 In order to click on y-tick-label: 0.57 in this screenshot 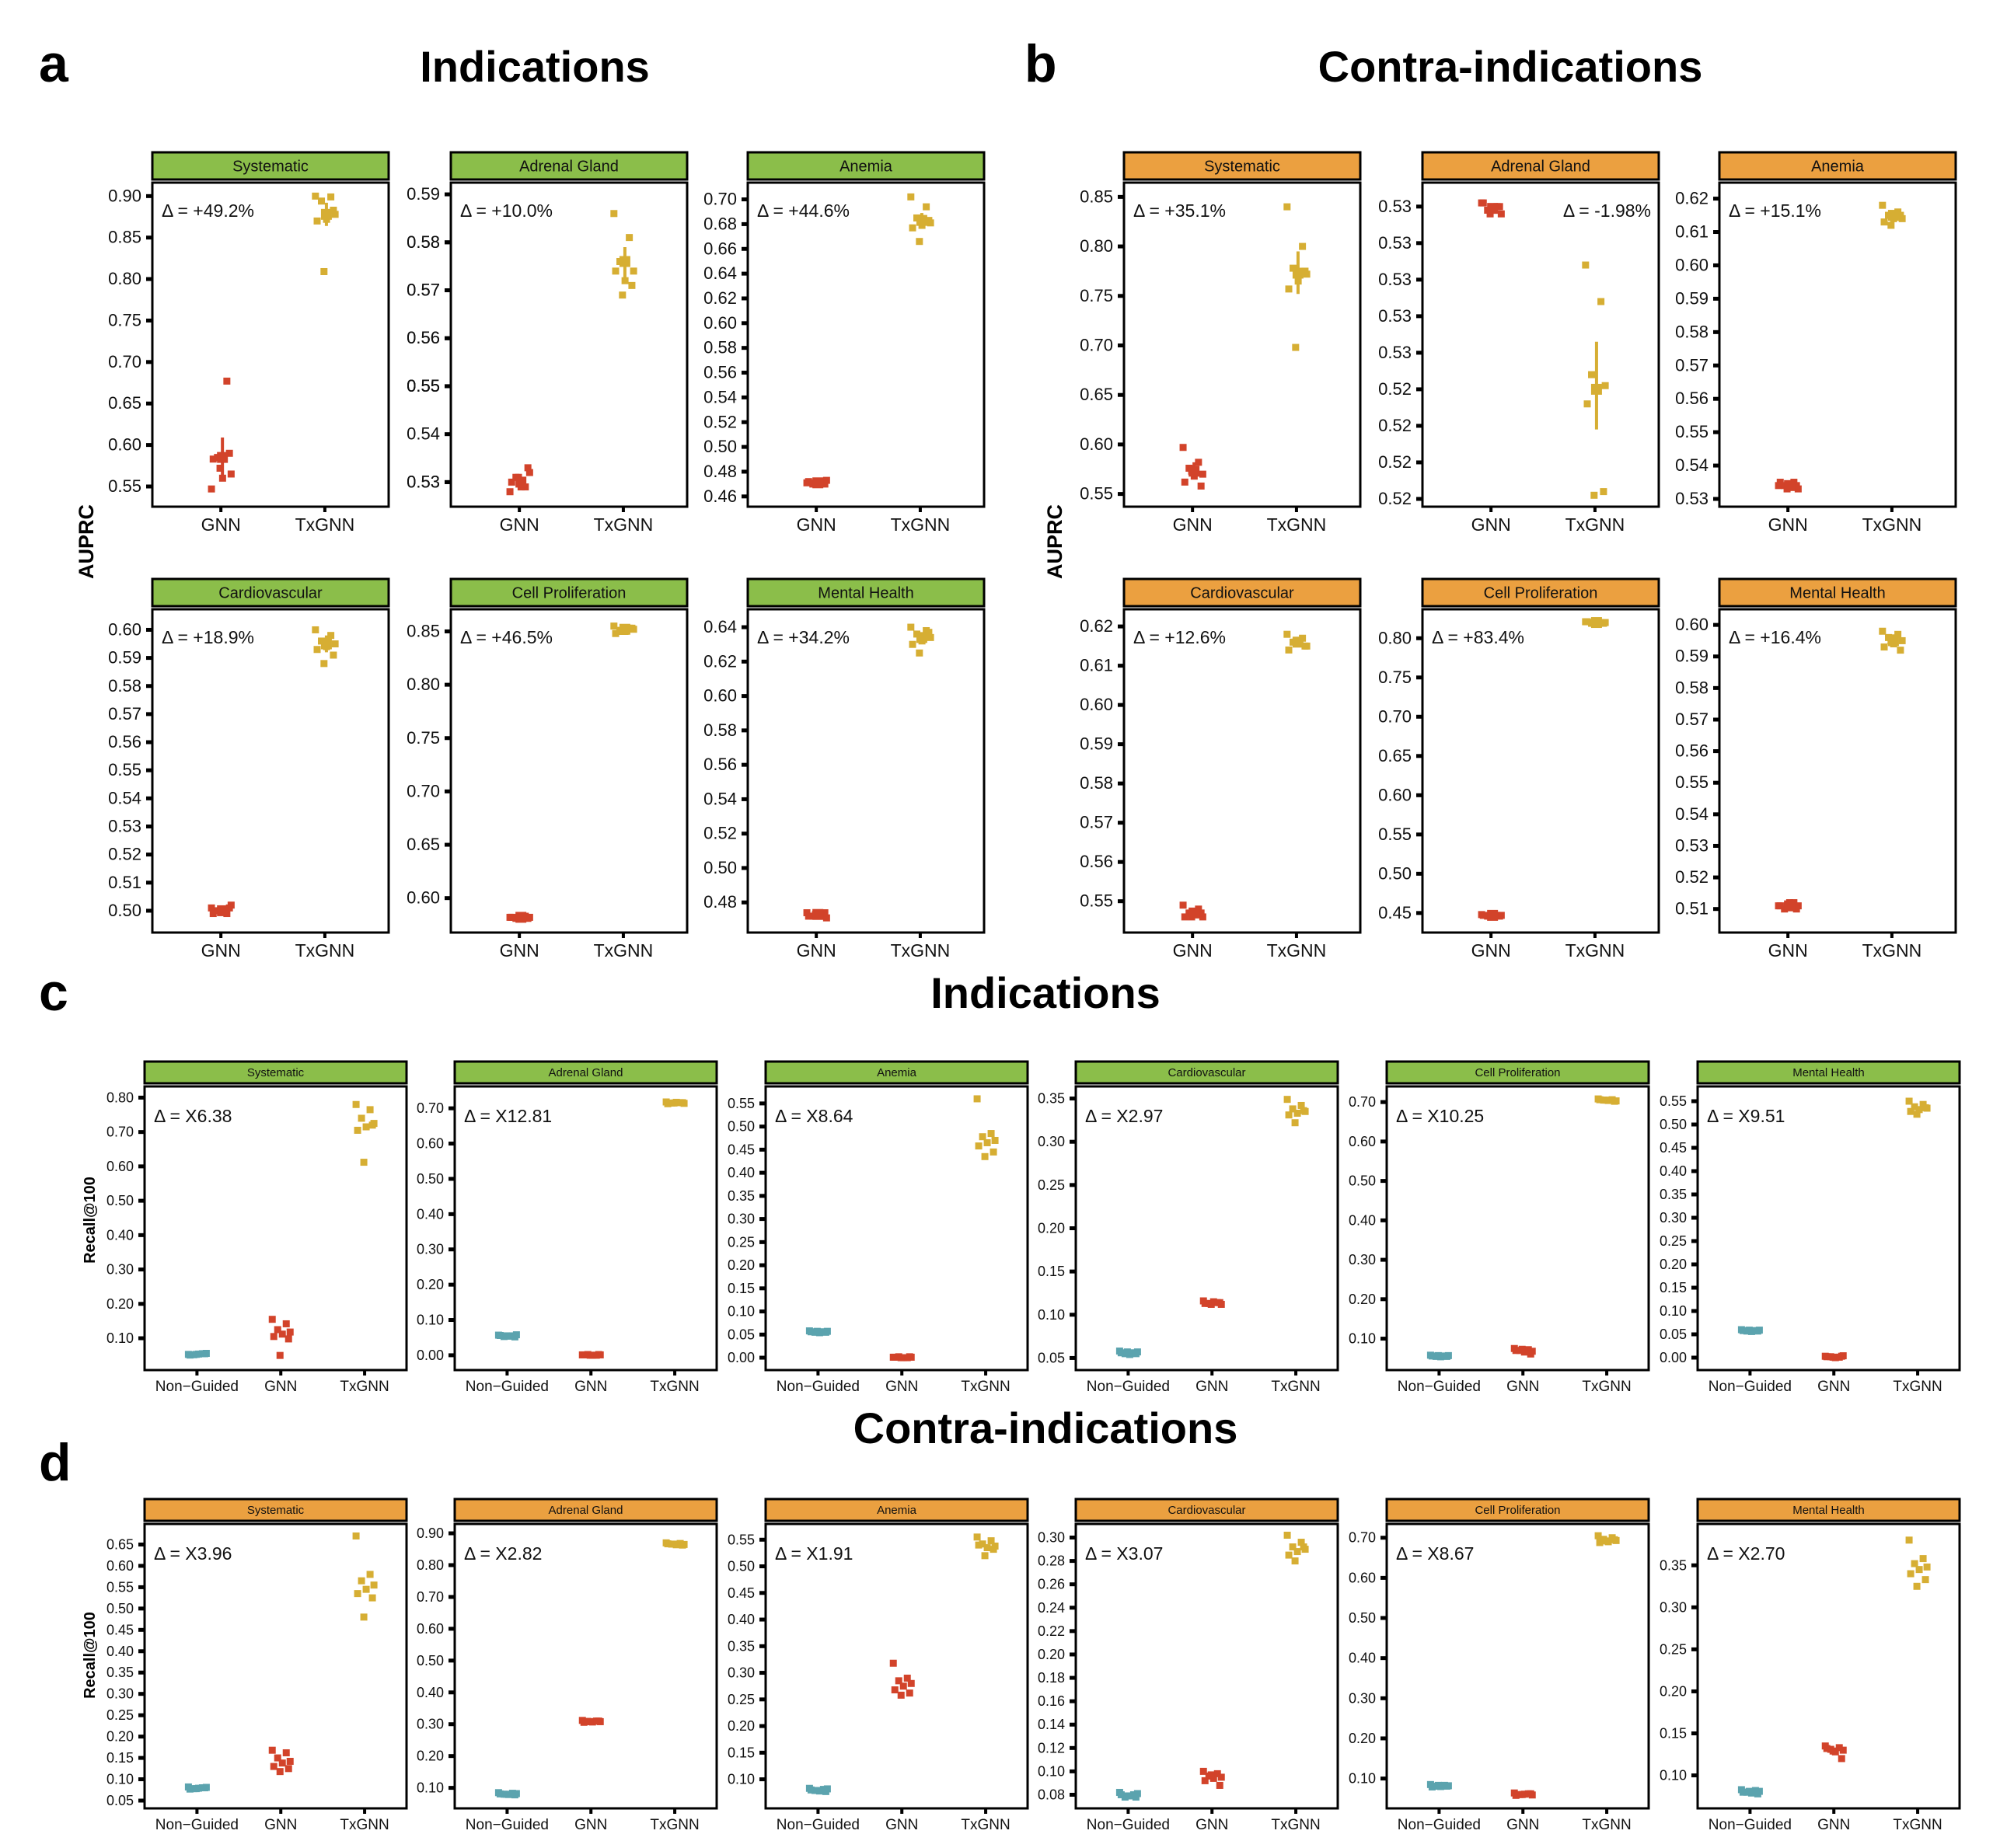, I will do `click(125, 714)`.